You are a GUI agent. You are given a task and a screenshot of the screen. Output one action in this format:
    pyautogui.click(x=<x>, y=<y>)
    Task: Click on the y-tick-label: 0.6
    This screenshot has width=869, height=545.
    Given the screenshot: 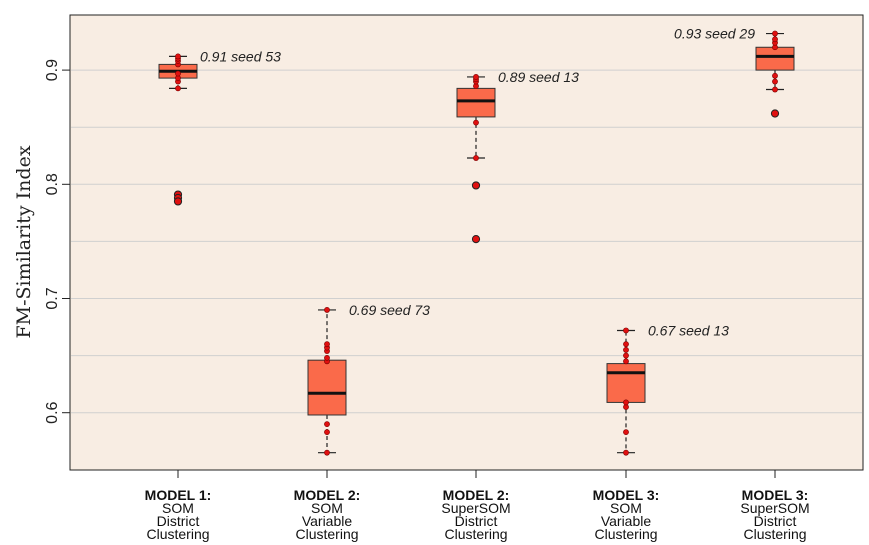 What is the action you would take?
    pyautogui.click(x=52, y=412)
    